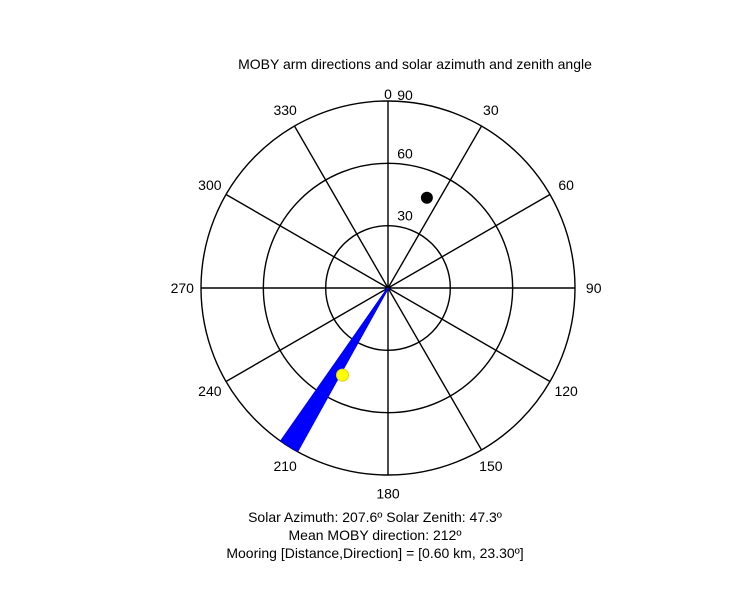  I want to click on sun-point, so click(342, 375).